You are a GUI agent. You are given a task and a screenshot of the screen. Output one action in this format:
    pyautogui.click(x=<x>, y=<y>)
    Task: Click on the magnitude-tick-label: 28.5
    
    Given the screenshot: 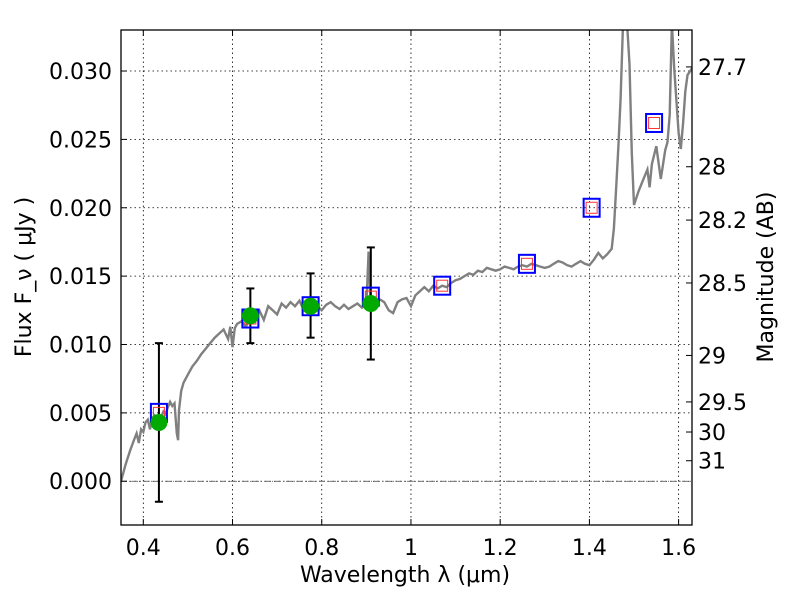 What is the action you would take?
    pyautogui.click(x=722, y=284)
    